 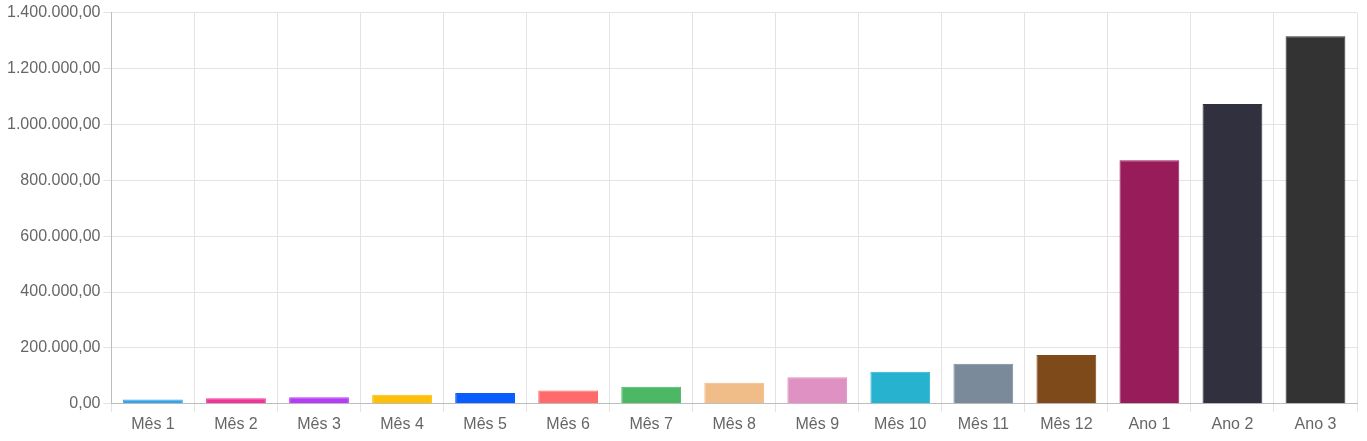 I want to click on x-tick-label: Mês 9, so click(x=817, y=423).